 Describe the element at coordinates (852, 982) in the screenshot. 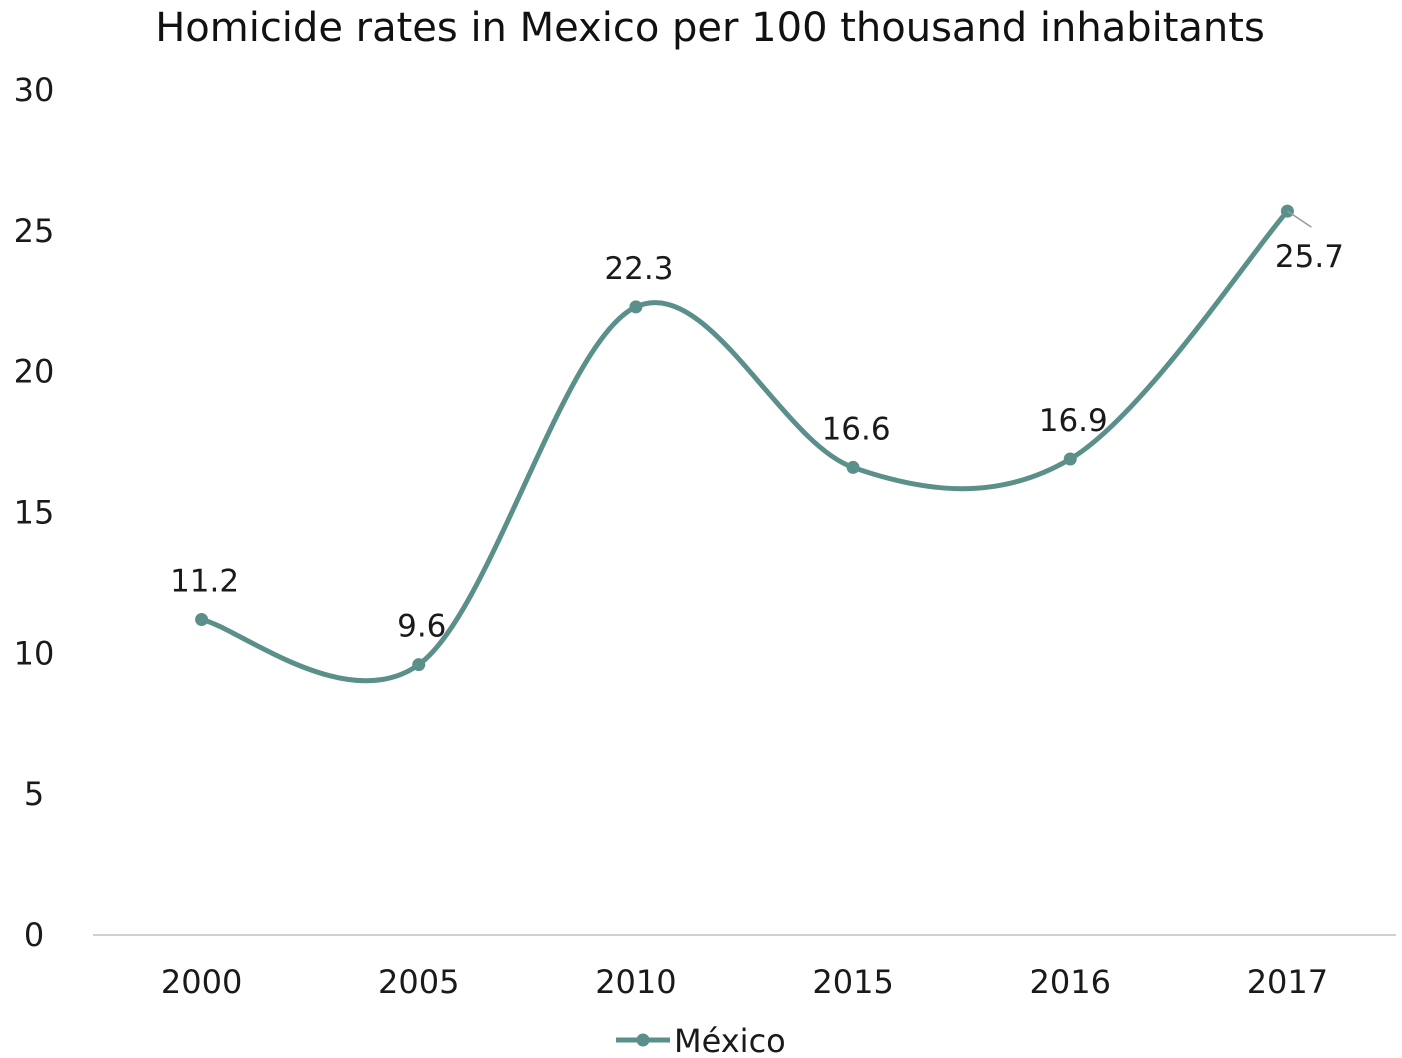

I see `x-tick-label: 2015` at that location.